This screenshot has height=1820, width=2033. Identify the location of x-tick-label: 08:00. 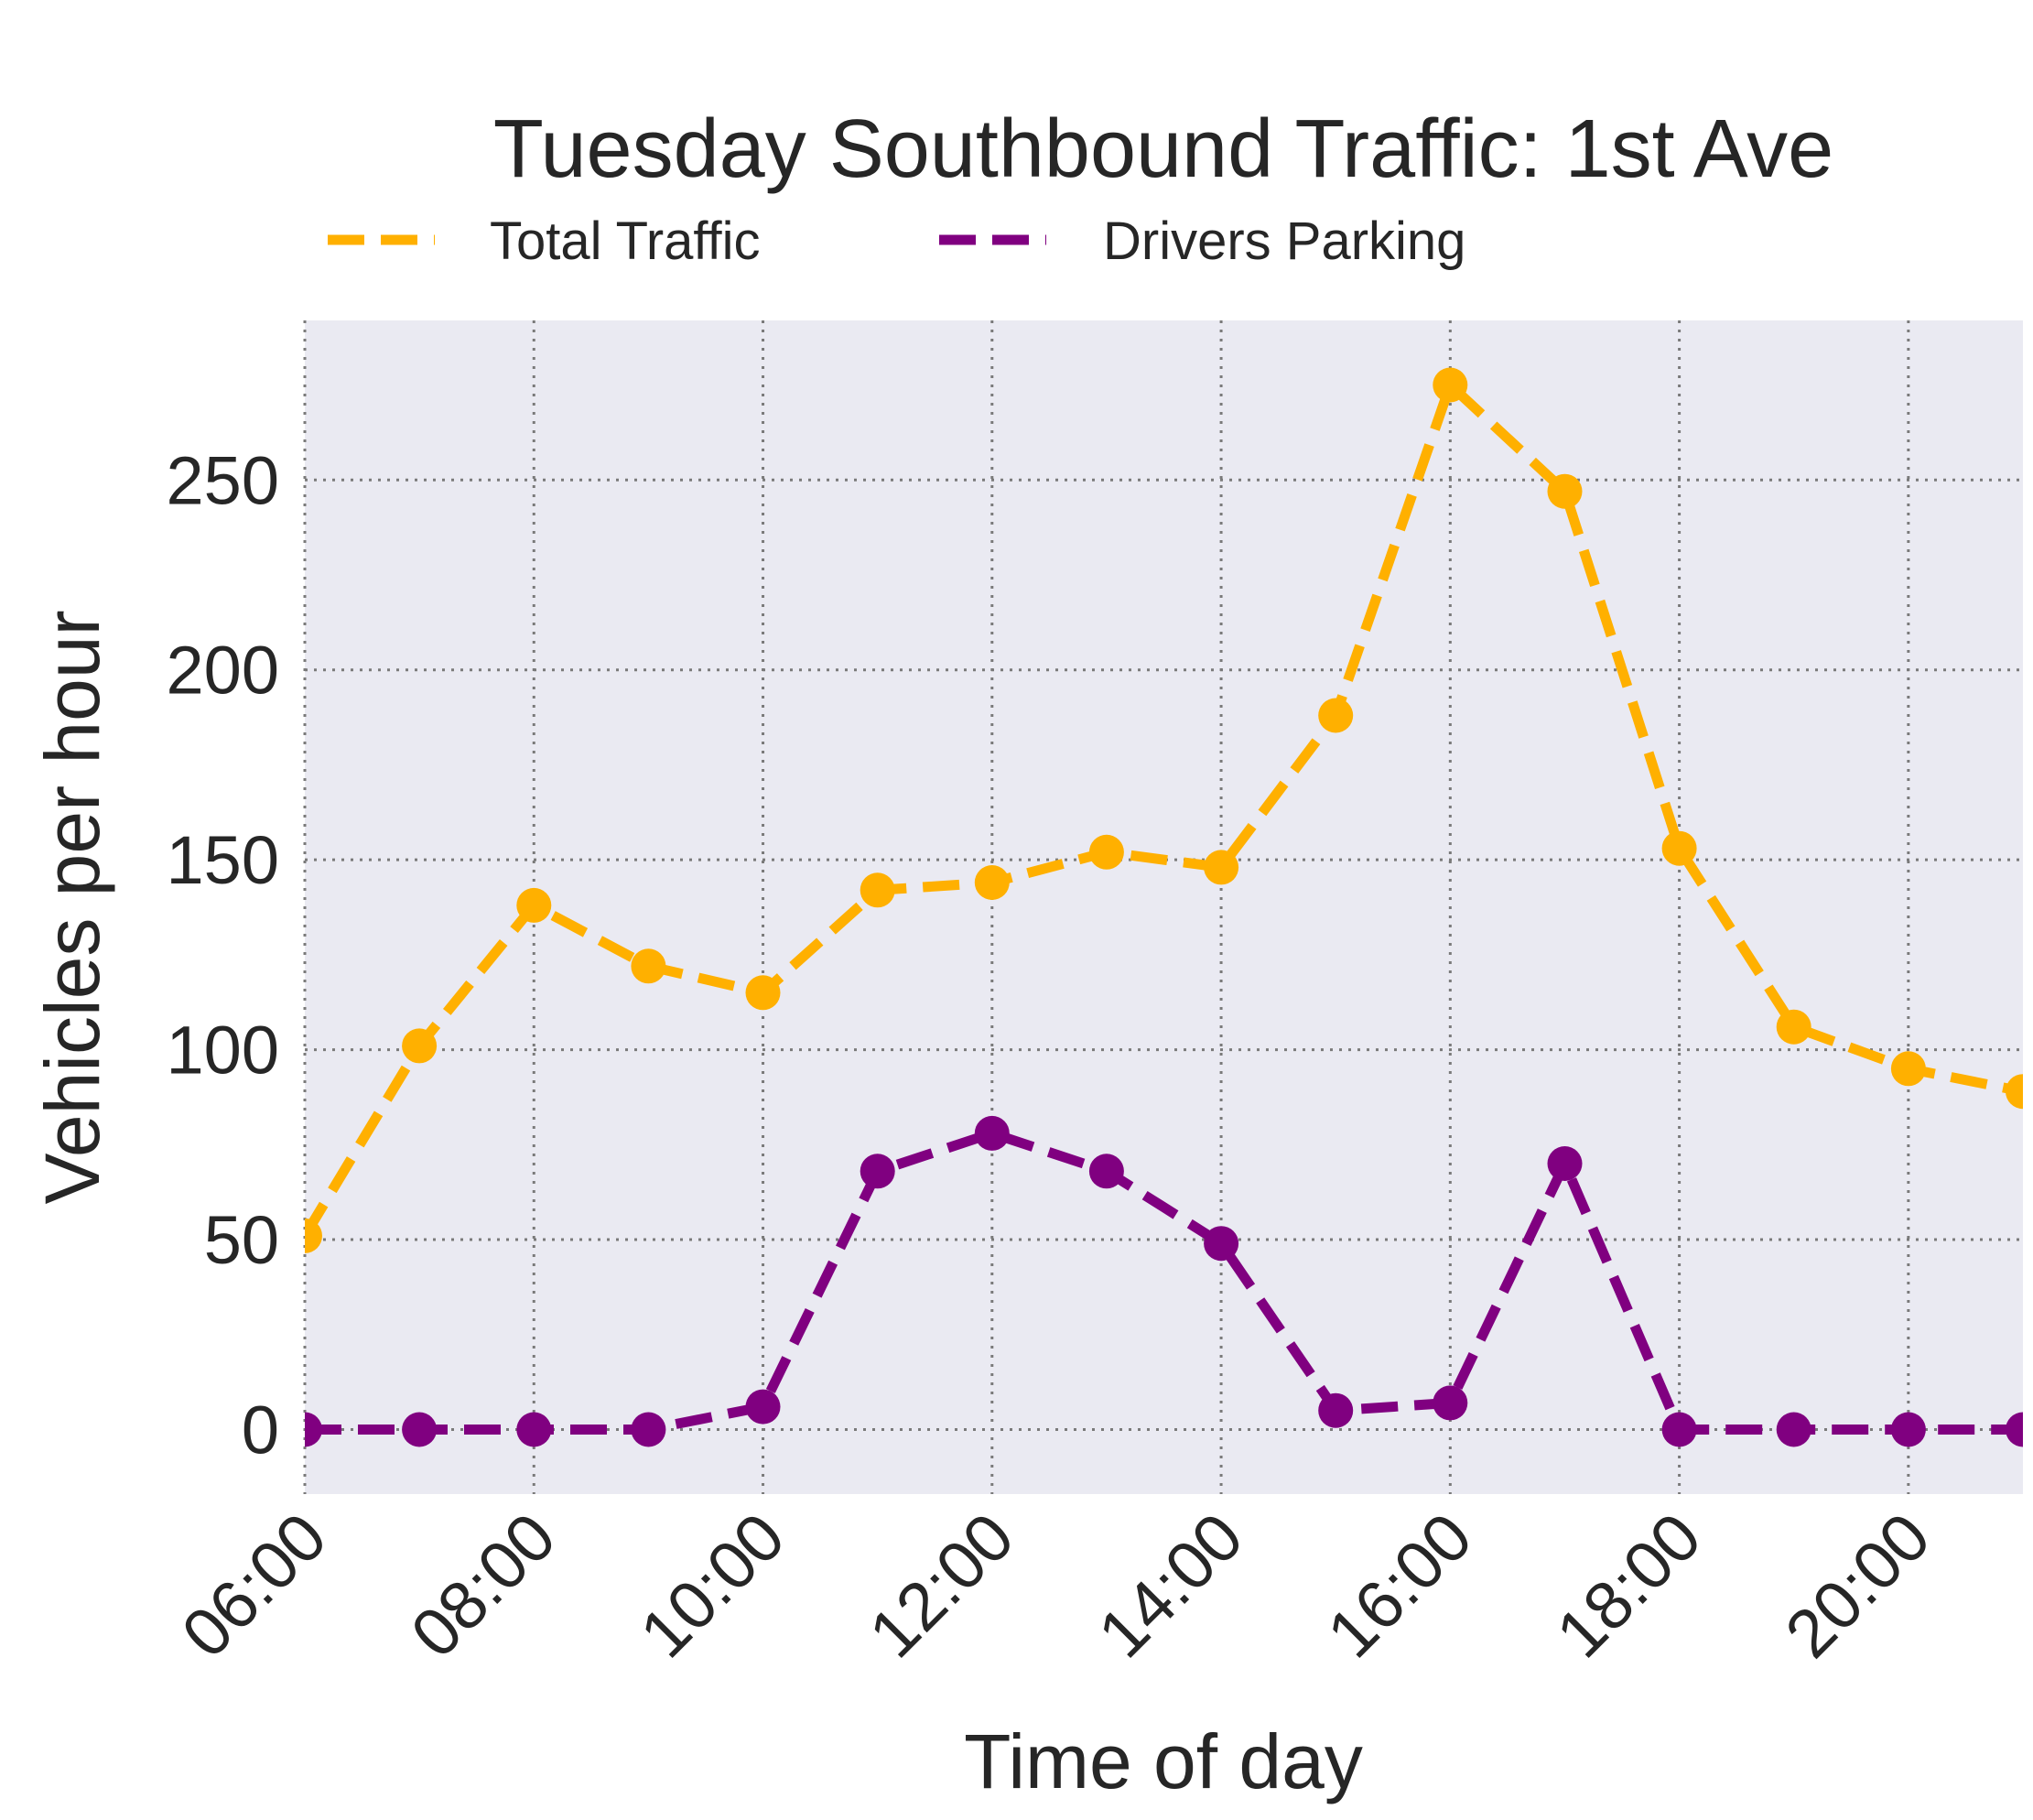
(483, 1586).